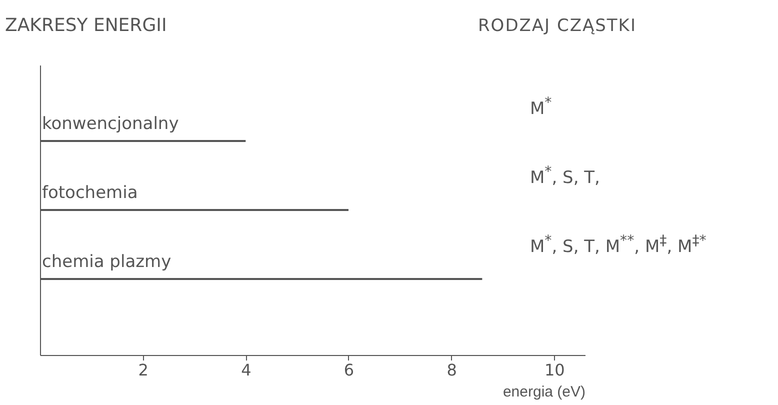 This screenshot has width=778, height=405. I want to click on y-tick-label: konwencjonalny, so click(110, 124).